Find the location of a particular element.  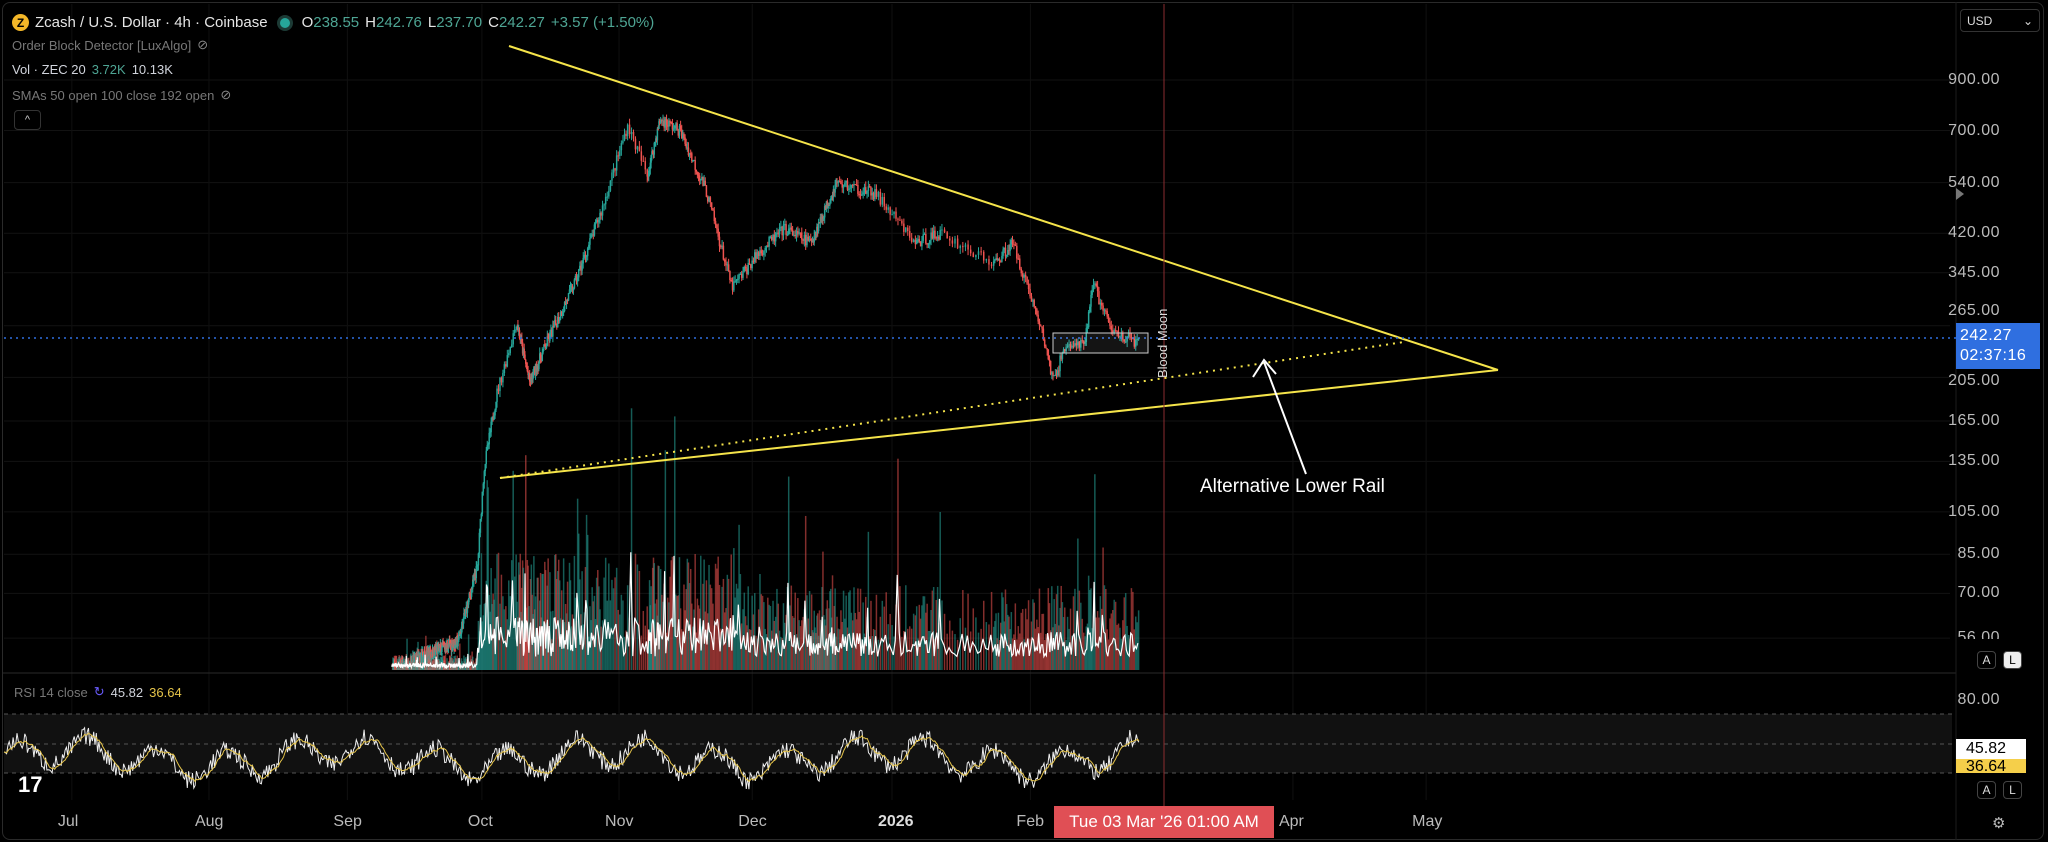

alternative-lower-rail-label: Alternative Lower Rail is located at coordinates (1292, 486).